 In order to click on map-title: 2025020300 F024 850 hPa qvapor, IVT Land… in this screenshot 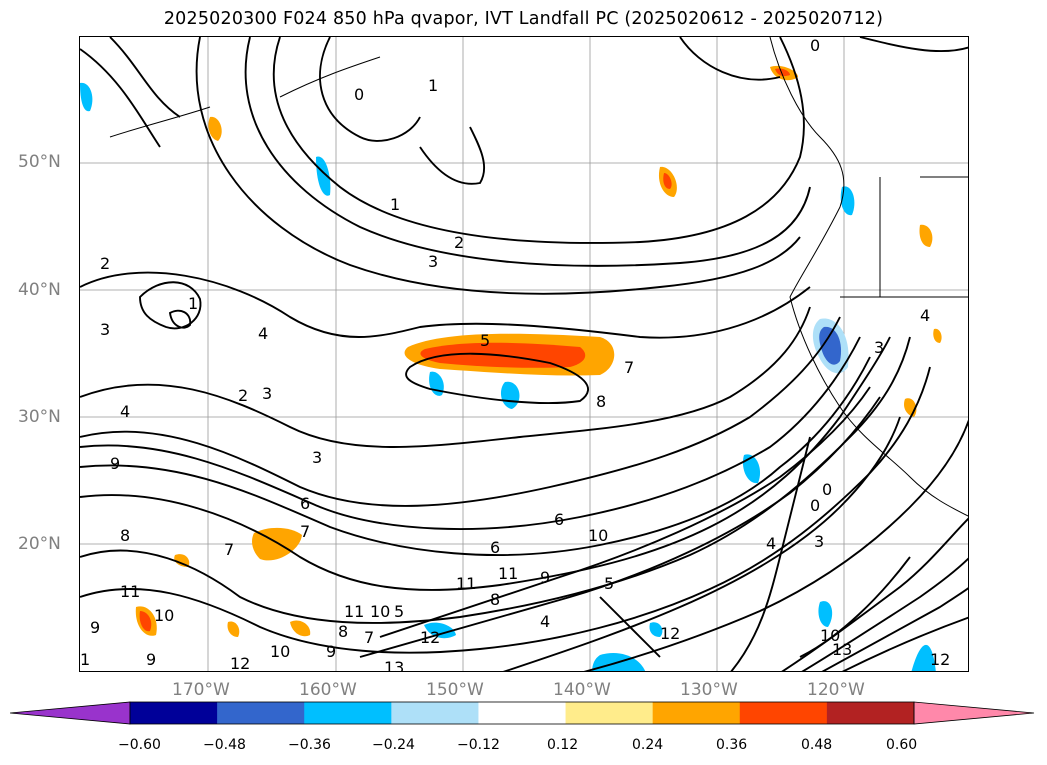, I will do `click(523, 19)`.